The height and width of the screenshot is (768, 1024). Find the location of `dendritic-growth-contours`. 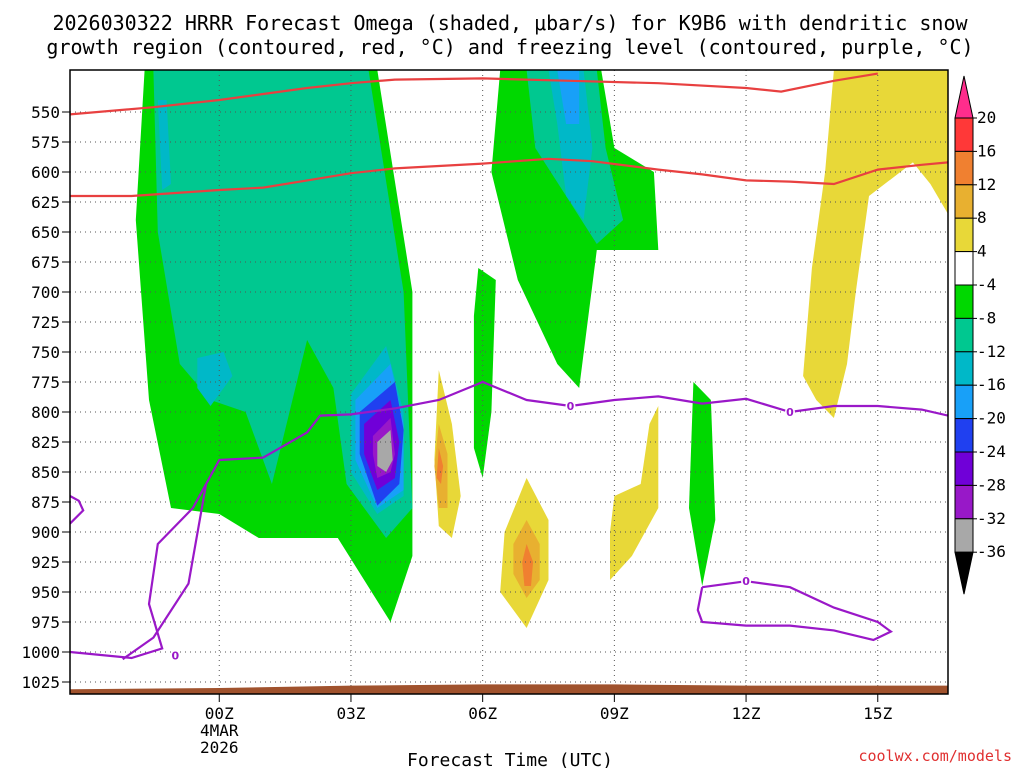

dendritic-growth-contours is located at coordinates (509, 135).